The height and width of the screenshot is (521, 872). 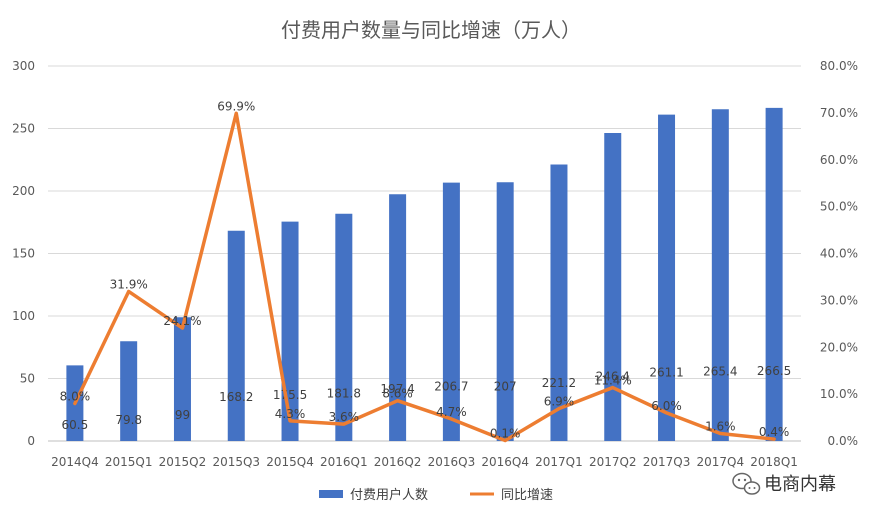 What do you see at coordinates (527, 495) in the screenshot?
I see `legend-line-label: 同比增速` at bounding box center [527, 495].